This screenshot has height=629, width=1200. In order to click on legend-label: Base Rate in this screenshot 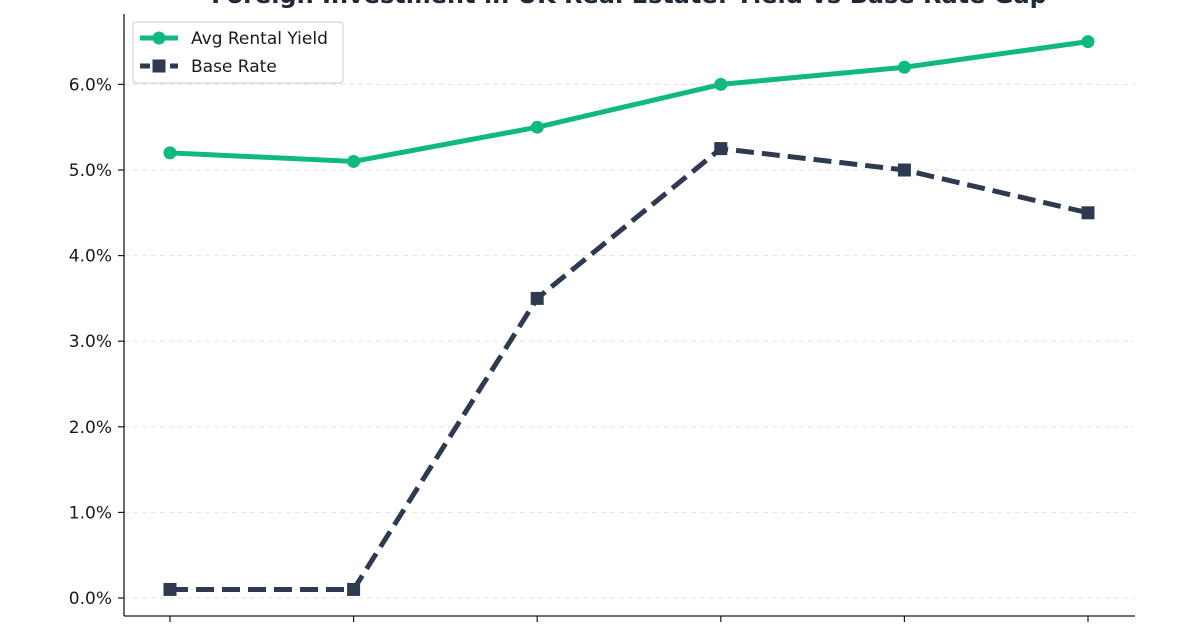, I will do `click(234, 67)`.